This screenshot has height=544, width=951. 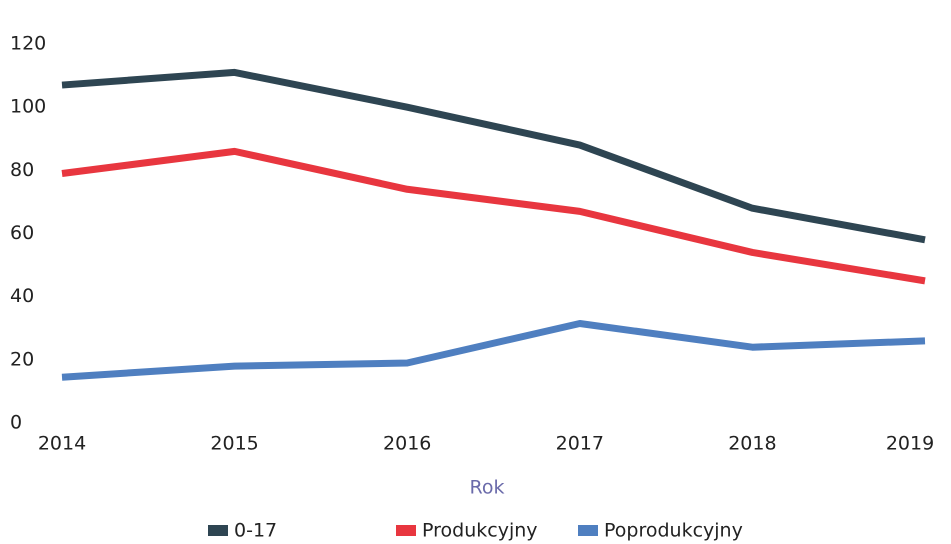 I want to click on y-tick-label: 60, so click(x=22, y=233).